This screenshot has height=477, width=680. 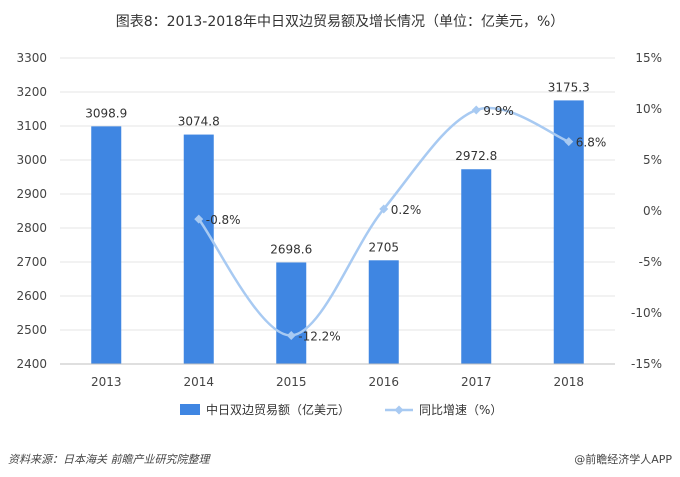 What do you see at coordinates (591, 143) in the screenshot?
I see `line-value-label: 6.8%` at bounding box center [591, 143].